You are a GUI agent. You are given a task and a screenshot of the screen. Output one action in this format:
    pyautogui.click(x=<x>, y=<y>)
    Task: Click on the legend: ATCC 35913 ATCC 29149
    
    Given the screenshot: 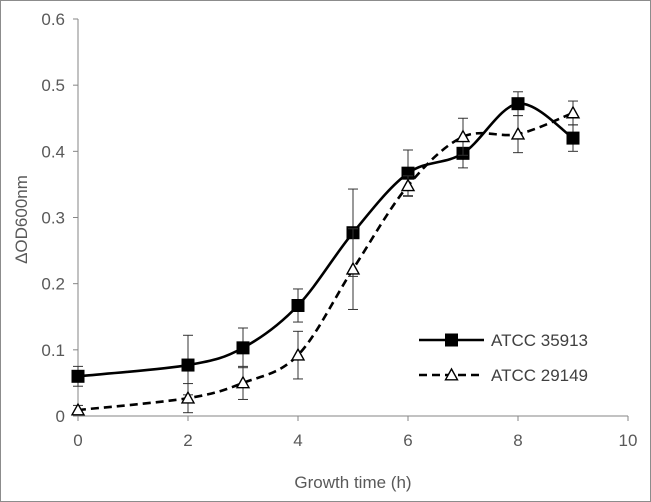 What is the action you would take?
    pyautogui.click(x=503, y=358)
    